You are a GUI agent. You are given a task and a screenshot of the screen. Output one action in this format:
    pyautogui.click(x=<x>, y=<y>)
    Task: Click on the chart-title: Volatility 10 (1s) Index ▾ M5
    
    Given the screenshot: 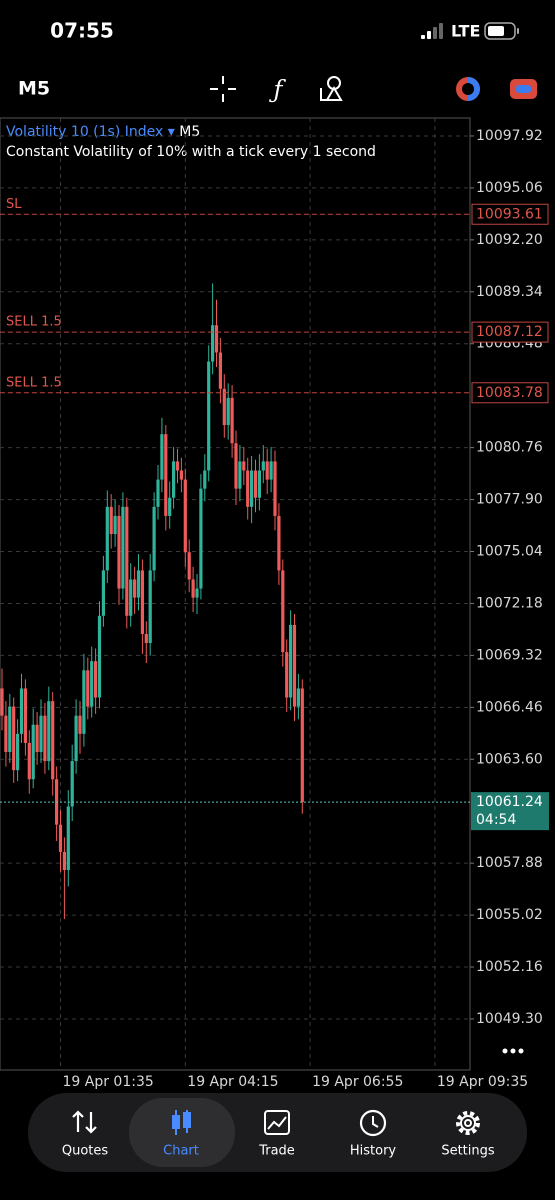 What is the action you would take?
    pyautogui.click(x=103, y=132)
    